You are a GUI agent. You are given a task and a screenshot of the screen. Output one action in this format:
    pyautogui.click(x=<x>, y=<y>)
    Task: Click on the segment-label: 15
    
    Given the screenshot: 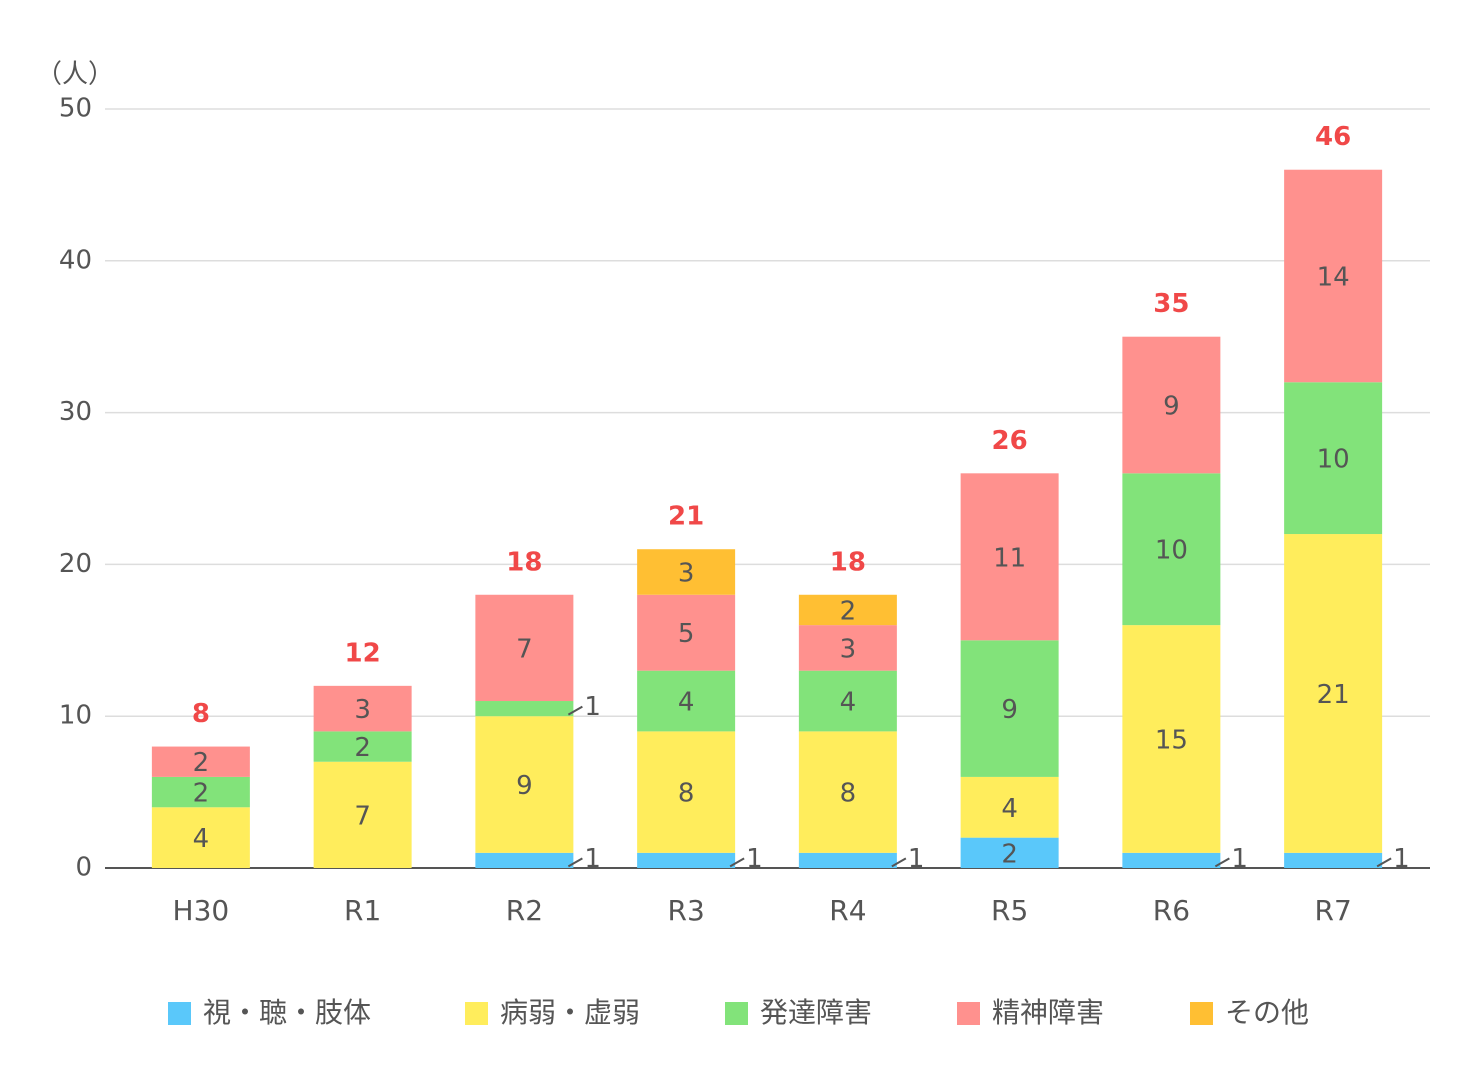 What is the action you would take?
    pyautogui.click(x=1171, y=740)
    